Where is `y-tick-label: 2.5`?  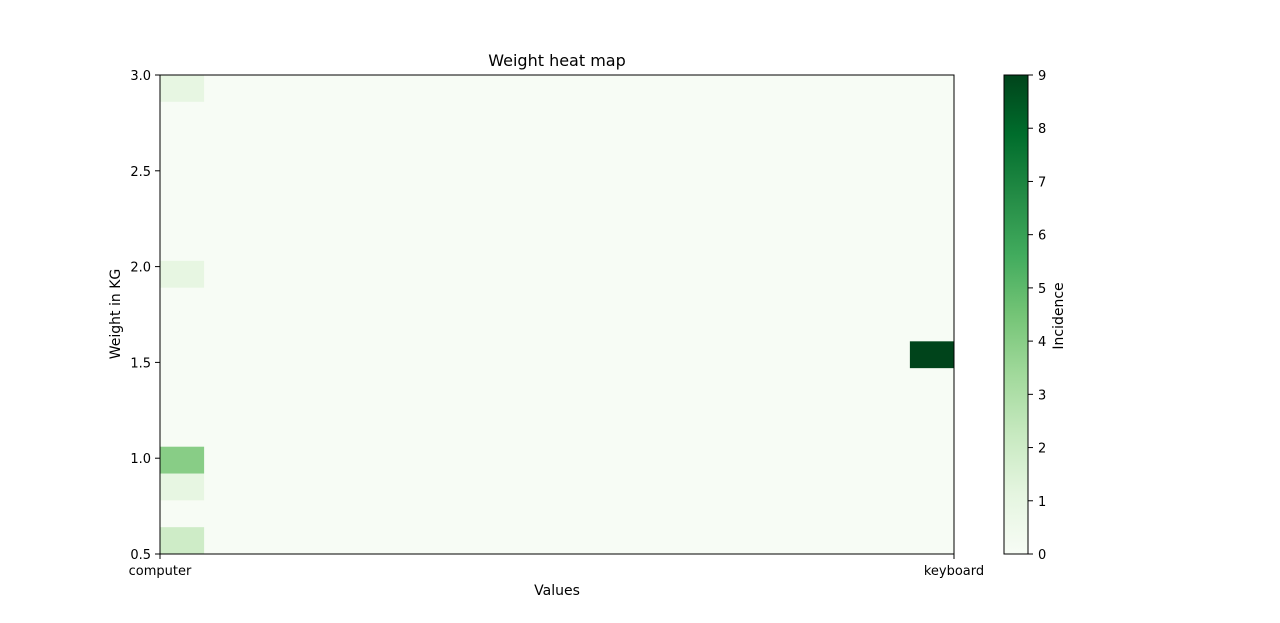 y-tick-label: 2.5 is located at coordinates (140, 172).